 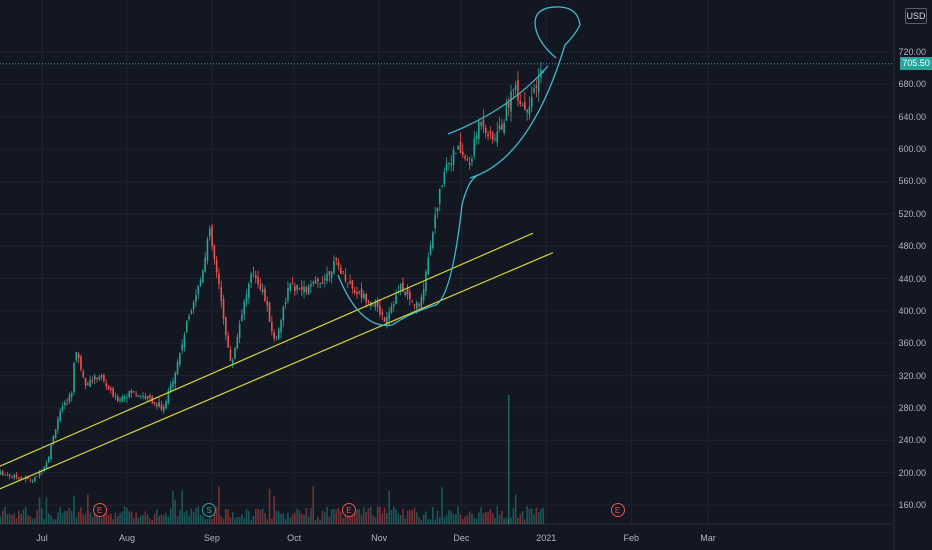 I want to click on price-tick-label: 360.00, so click(x=912, y=343).